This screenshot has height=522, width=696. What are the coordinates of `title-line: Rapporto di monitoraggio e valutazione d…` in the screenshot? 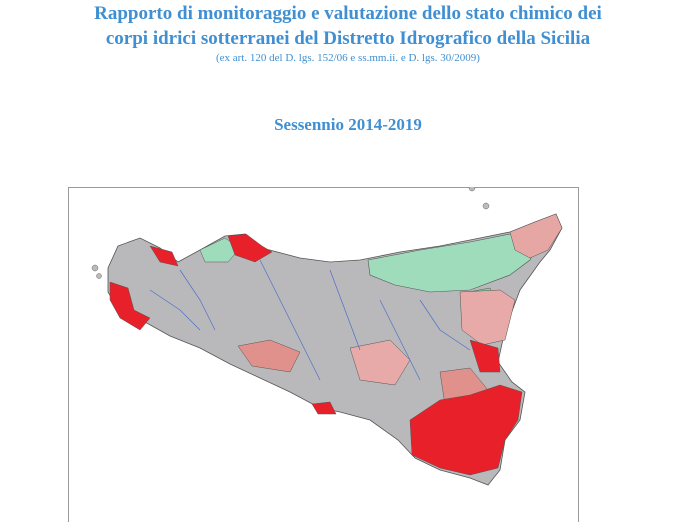 It's located at (348, 13).